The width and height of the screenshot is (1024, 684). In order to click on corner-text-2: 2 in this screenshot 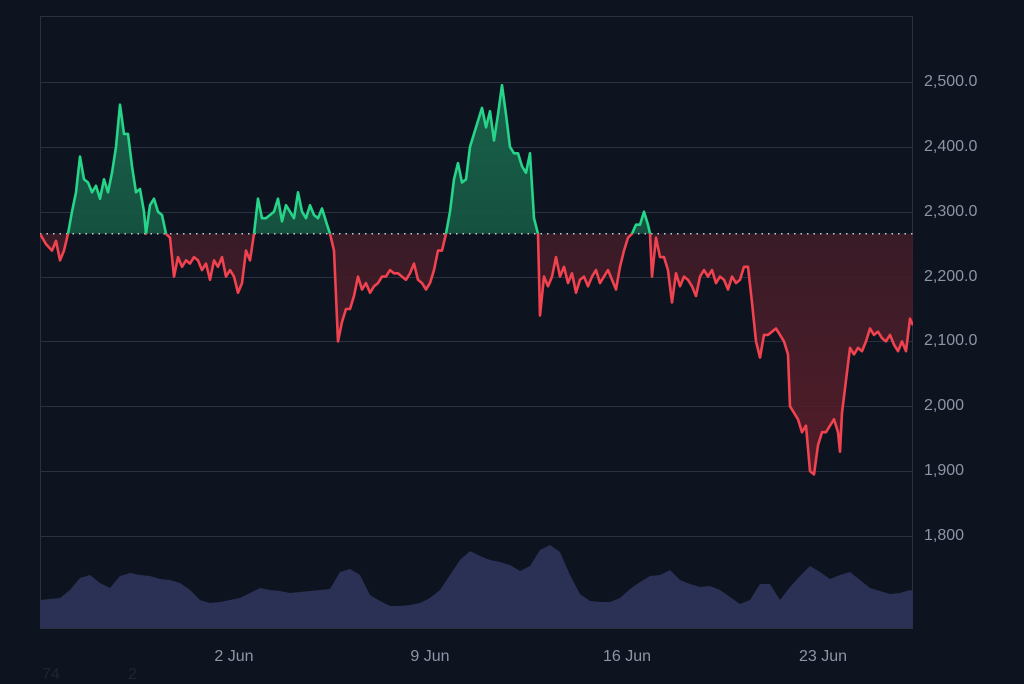, I will do `click(132, 674)`.